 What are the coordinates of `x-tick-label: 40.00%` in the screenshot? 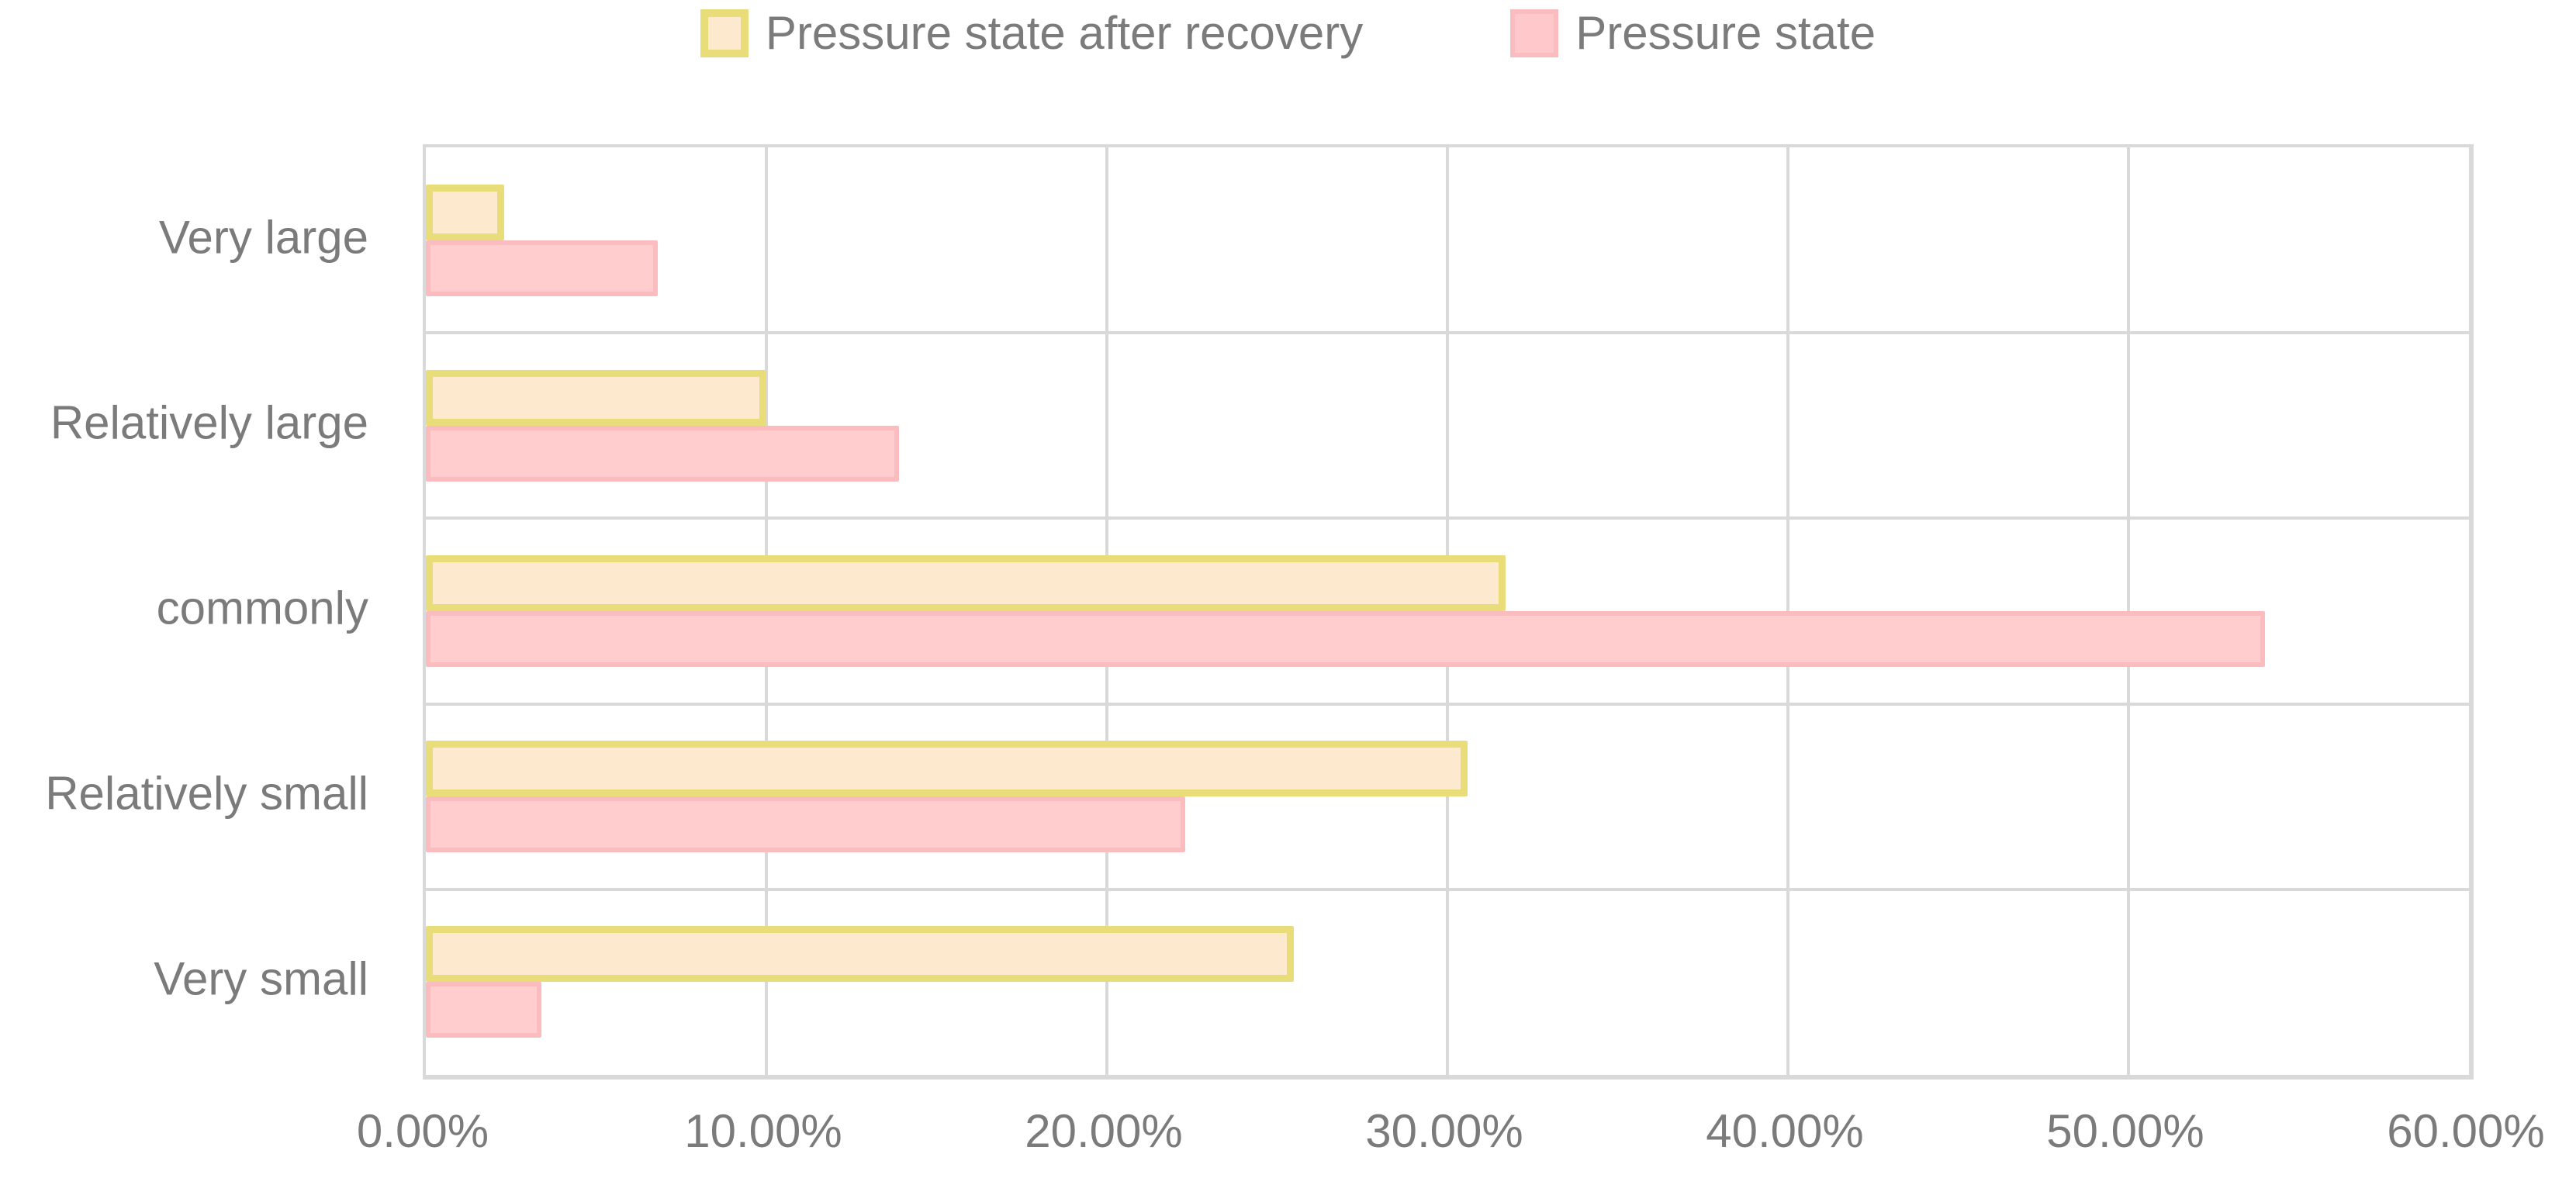 It's located at (1785, 1131).